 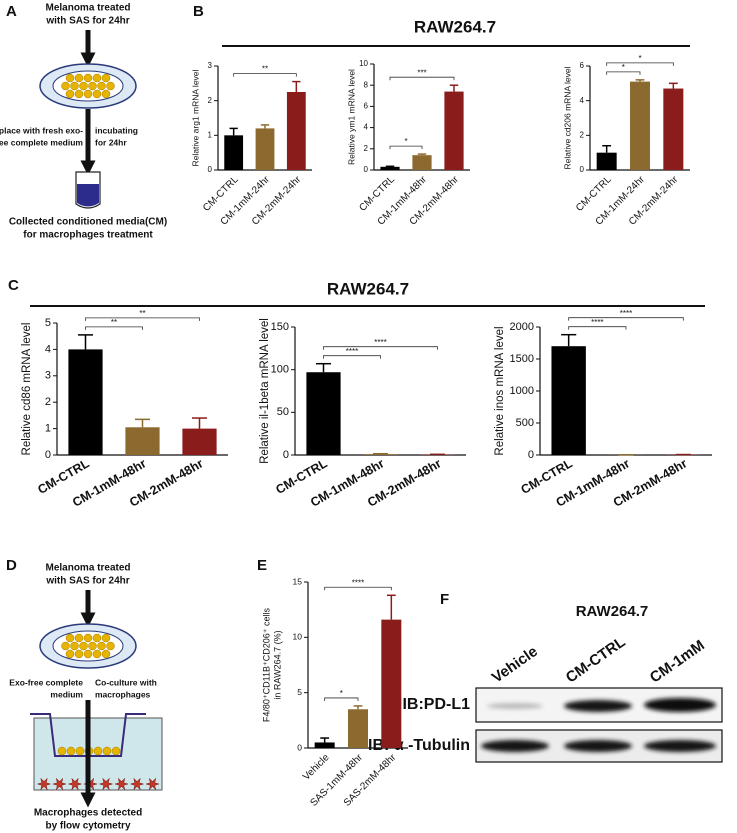 I want to click on step-text: Exo-free complete, so click(x=46, y=682).